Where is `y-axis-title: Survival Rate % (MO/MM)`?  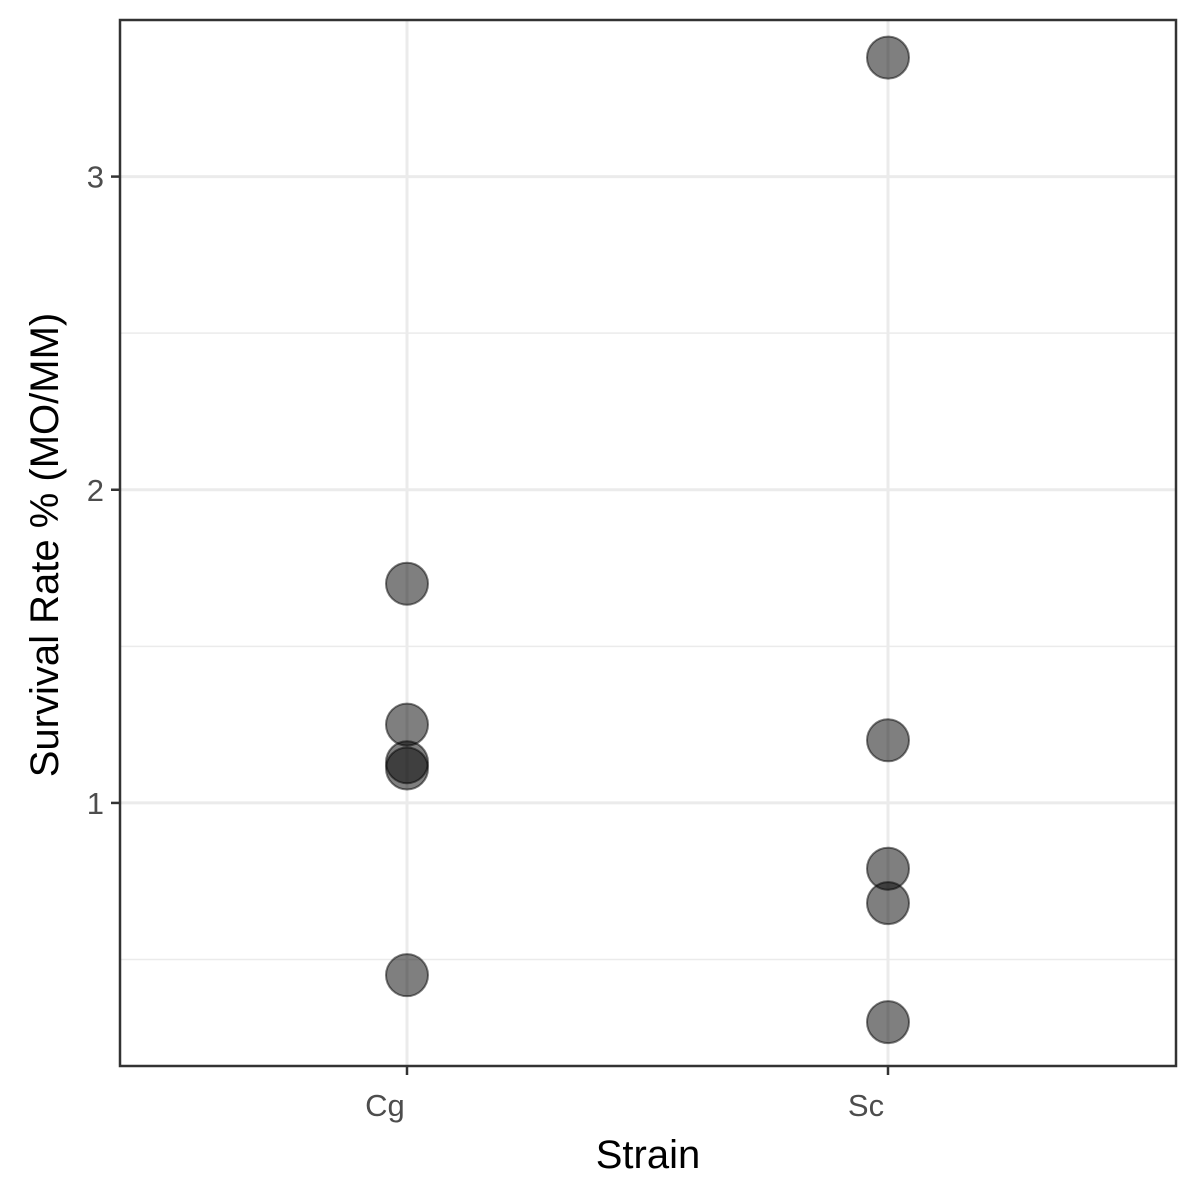 y-axis-title: Survival Rate % (MO/MM) is located at coordinates (45, 545).